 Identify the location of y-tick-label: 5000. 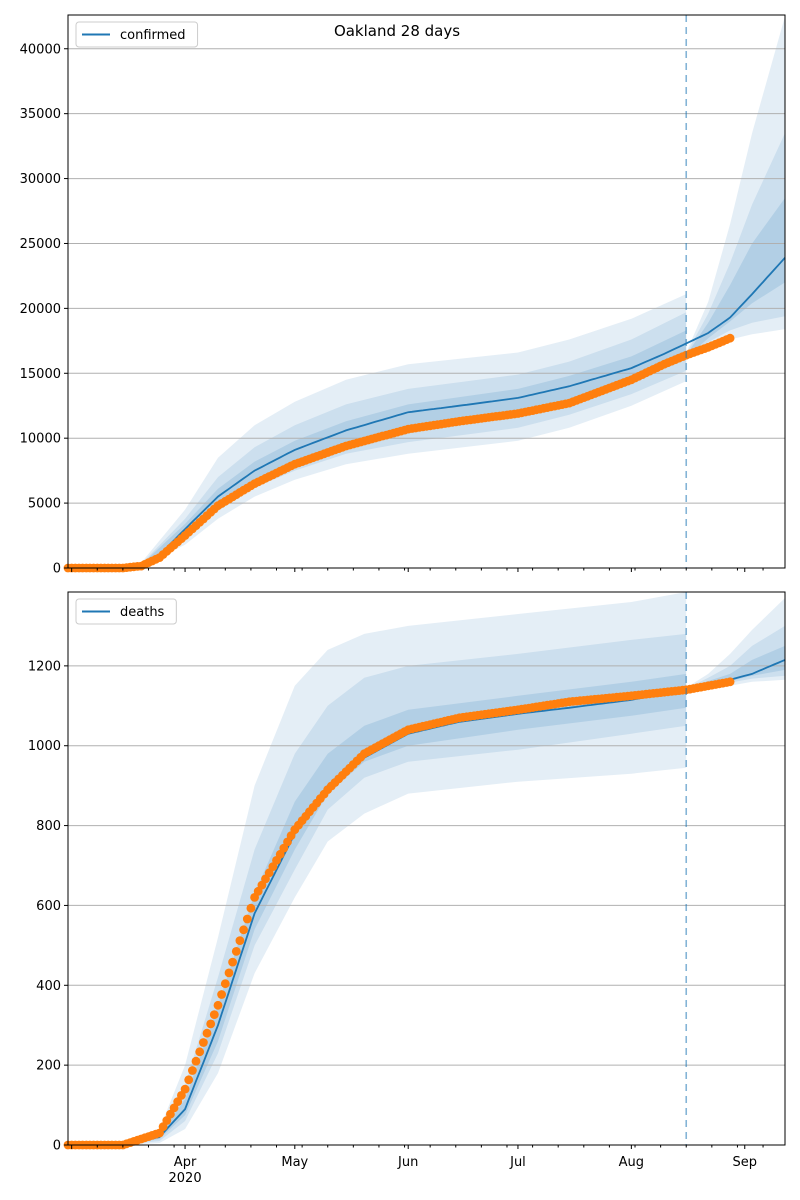
(44, 504).